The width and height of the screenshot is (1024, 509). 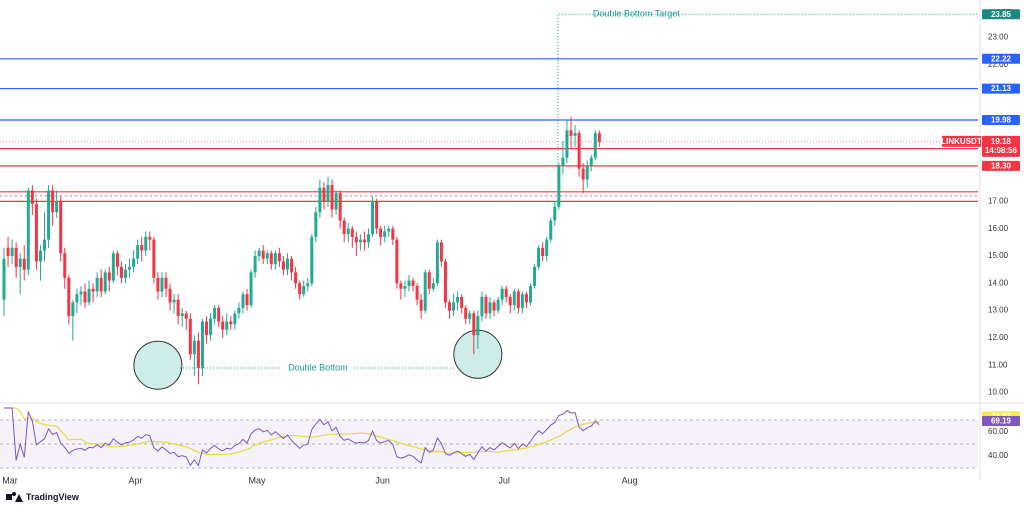 I want to click on countdown-label: 14:08:56, so click(x=1001, y=150).